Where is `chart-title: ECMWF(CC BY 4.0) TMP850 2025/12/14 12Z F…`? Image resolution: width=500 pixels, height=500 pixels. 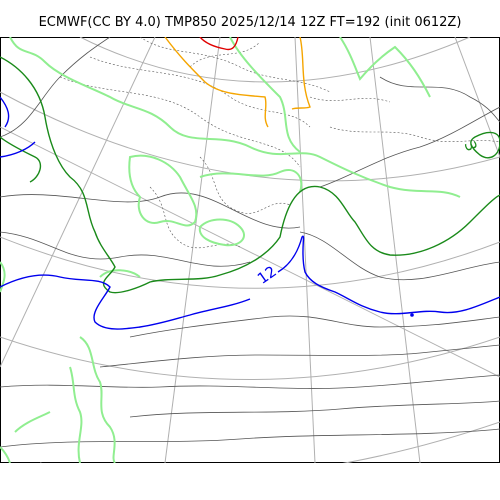
chart-title: ECMWF(CC BY 4.0) TMP850 2025/12/14 12Z F… is located at coordinates (250, 22).